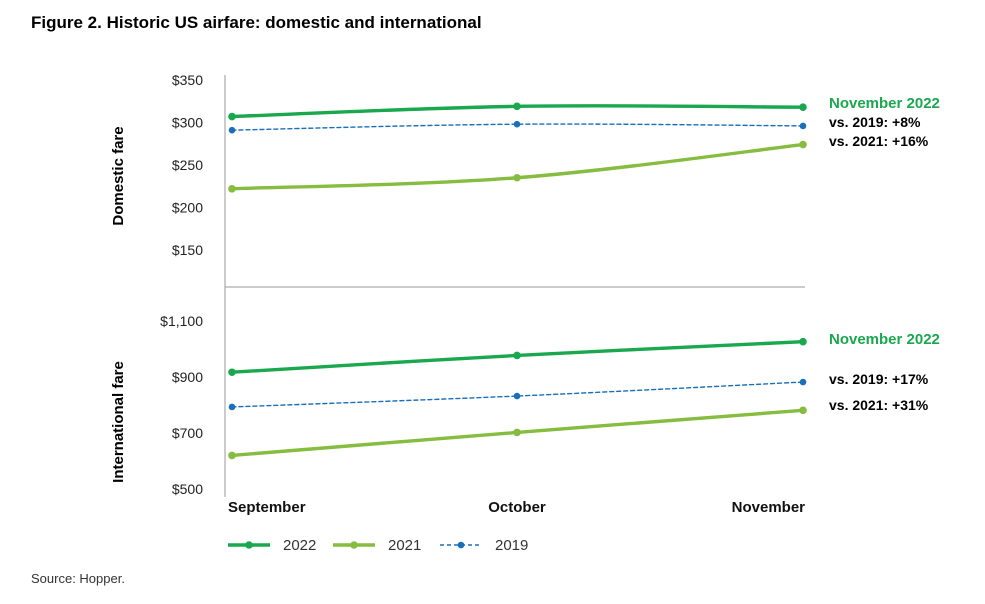 The image size is (985, 604). I want to click on x-tick-label-october: October, so click(517, 507).